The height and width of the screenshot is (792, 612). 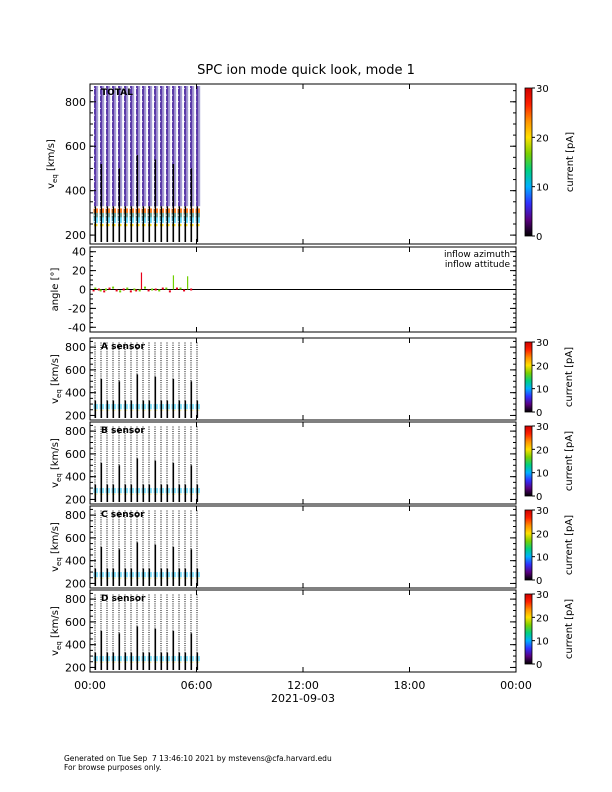 I want to click on d-sensor-ylabel: veq [km/s], so click(x=56, y=631).